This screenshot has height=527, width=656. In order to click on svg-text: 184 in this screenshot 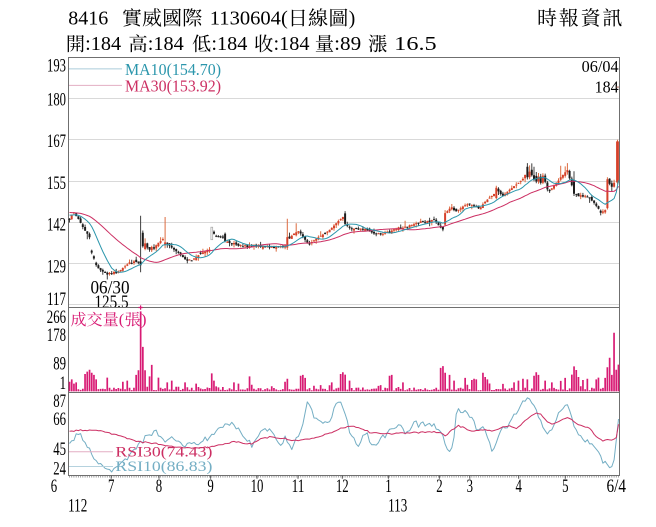, I will do `click(607, 87)`.